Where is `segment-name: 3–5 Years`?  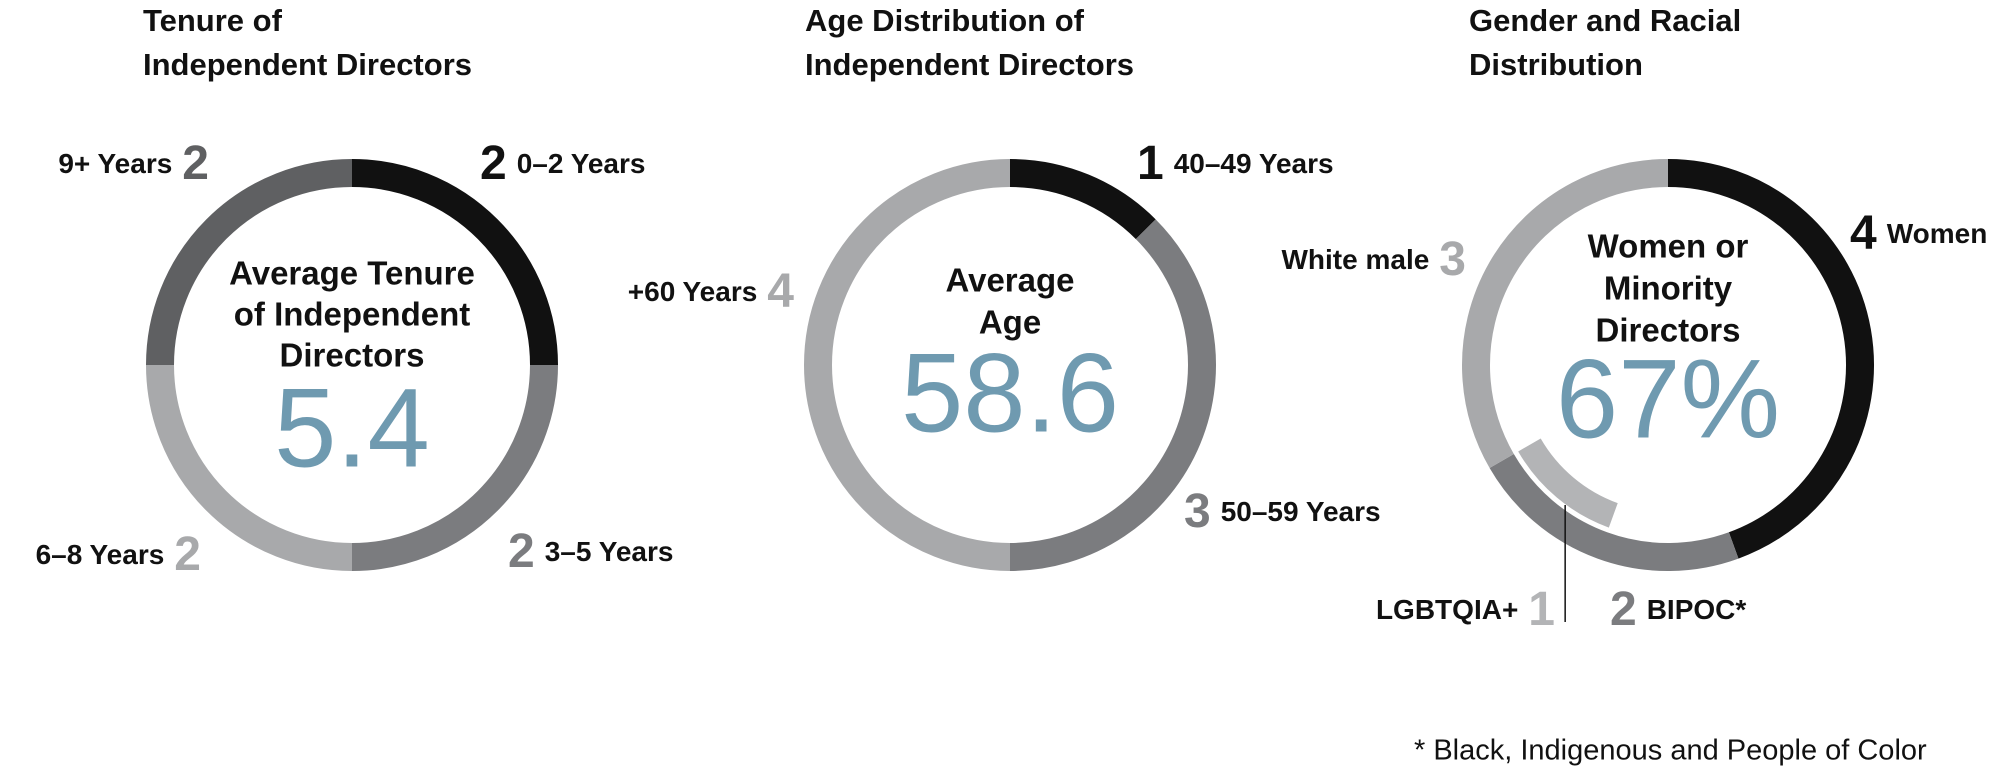 segment-name: 3–5 Years is located at coordinates (609, 551).